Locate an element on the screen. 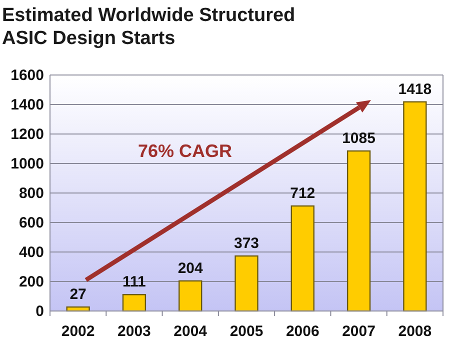  x-tick-label: 2002 is located at coordinates (78, 331).